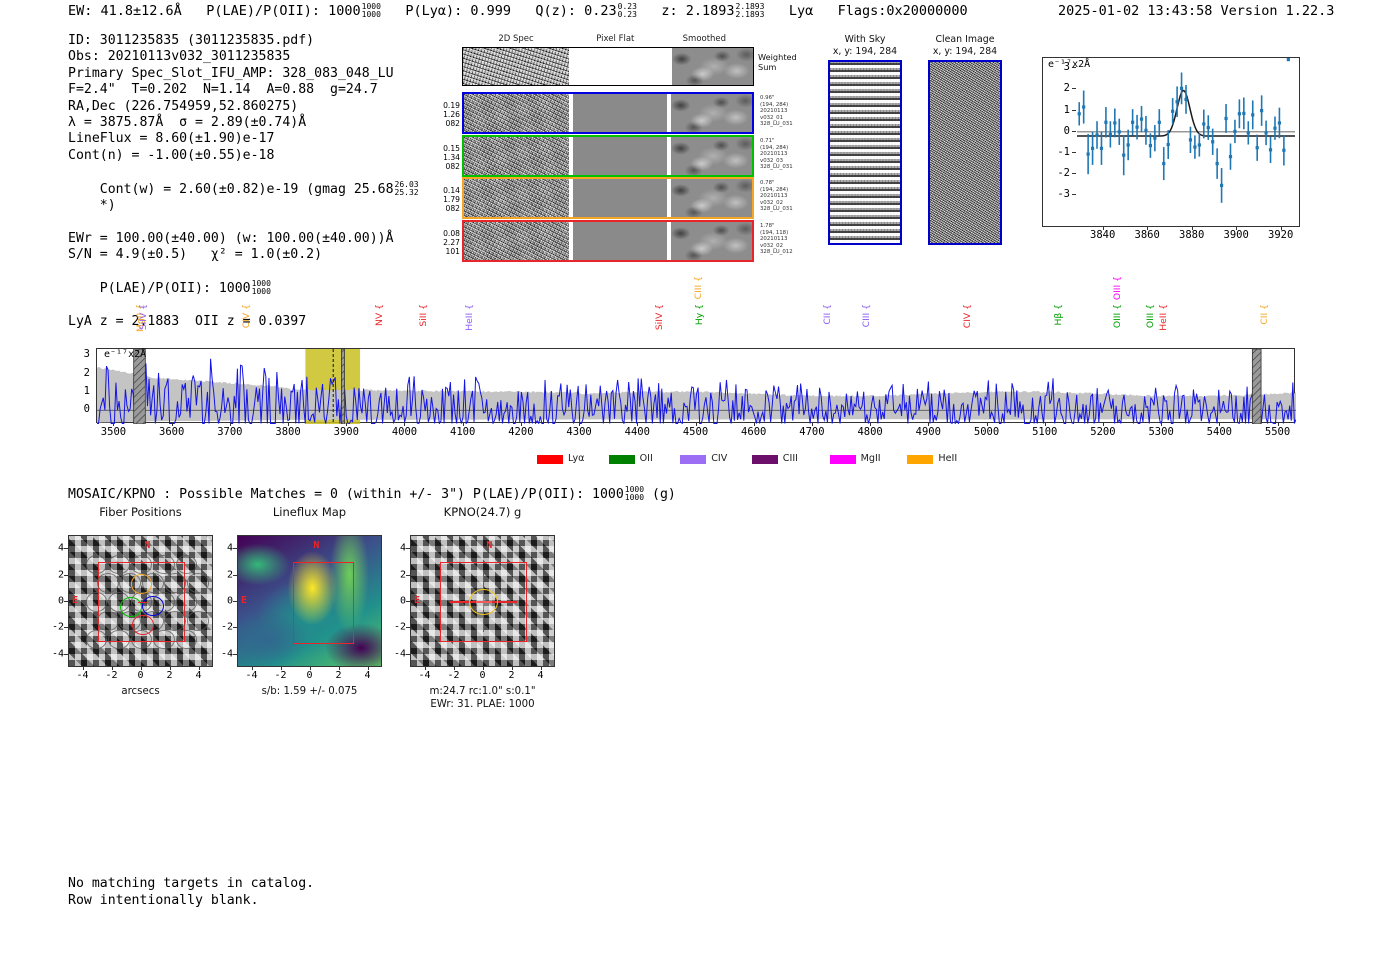  Describe the element at coordinates (86, 390) in the screenshot. I see `full-spectrum-ytick-1: 1` at that location.